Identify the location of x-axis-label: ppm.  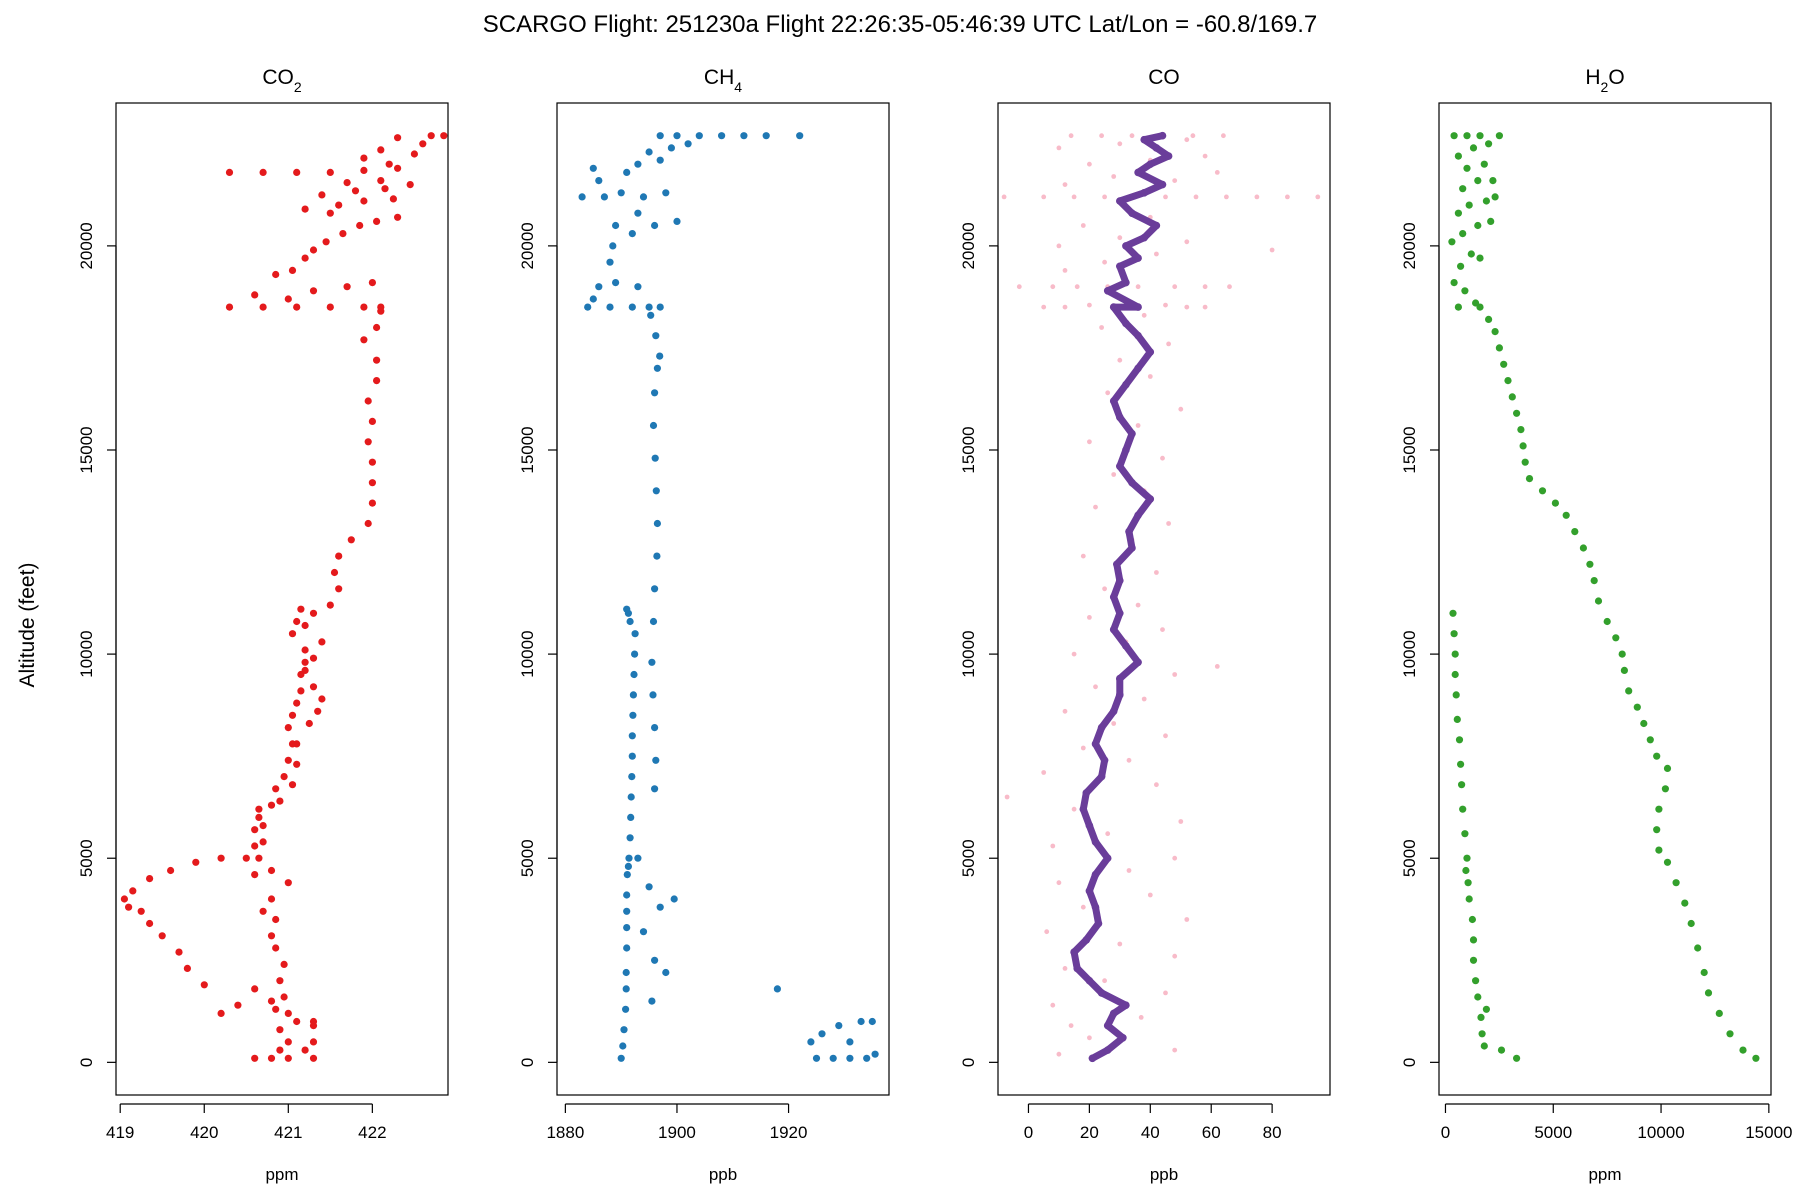
(281, 1174).